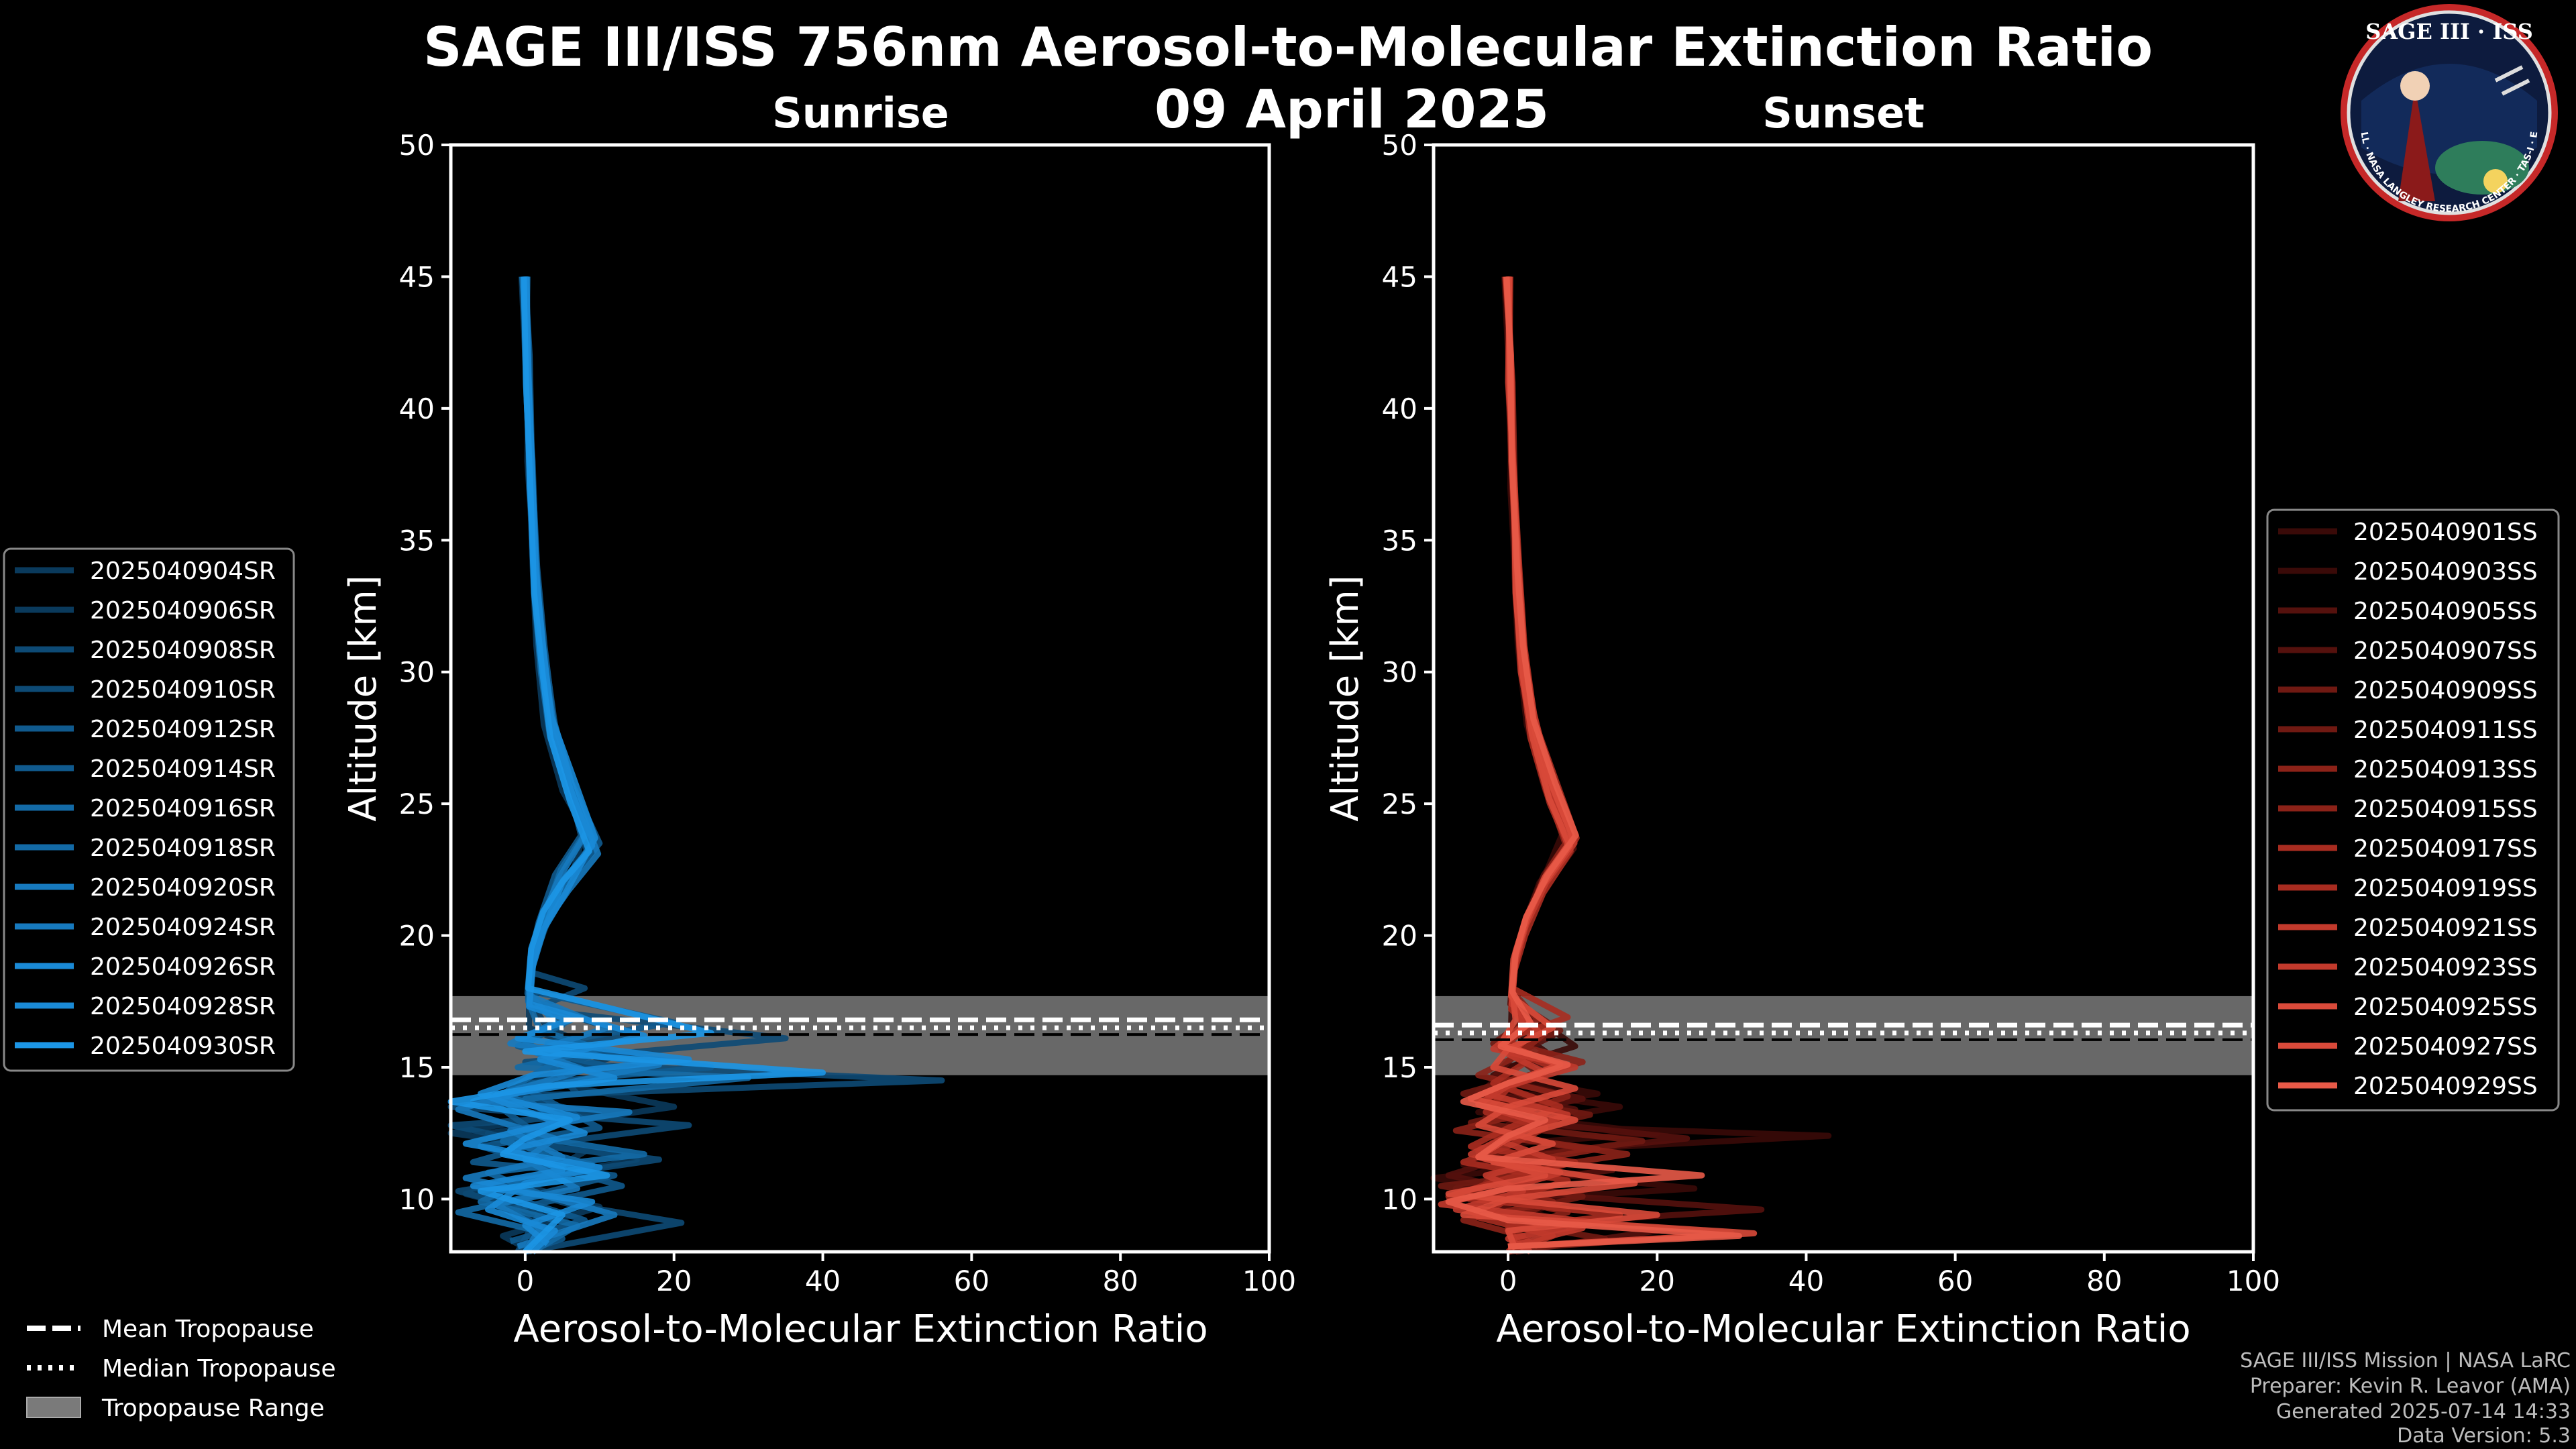 The width and height of the screenshot is (2576, 1449). I want to click on series-line-2025040927SS, so click(1609, 763).